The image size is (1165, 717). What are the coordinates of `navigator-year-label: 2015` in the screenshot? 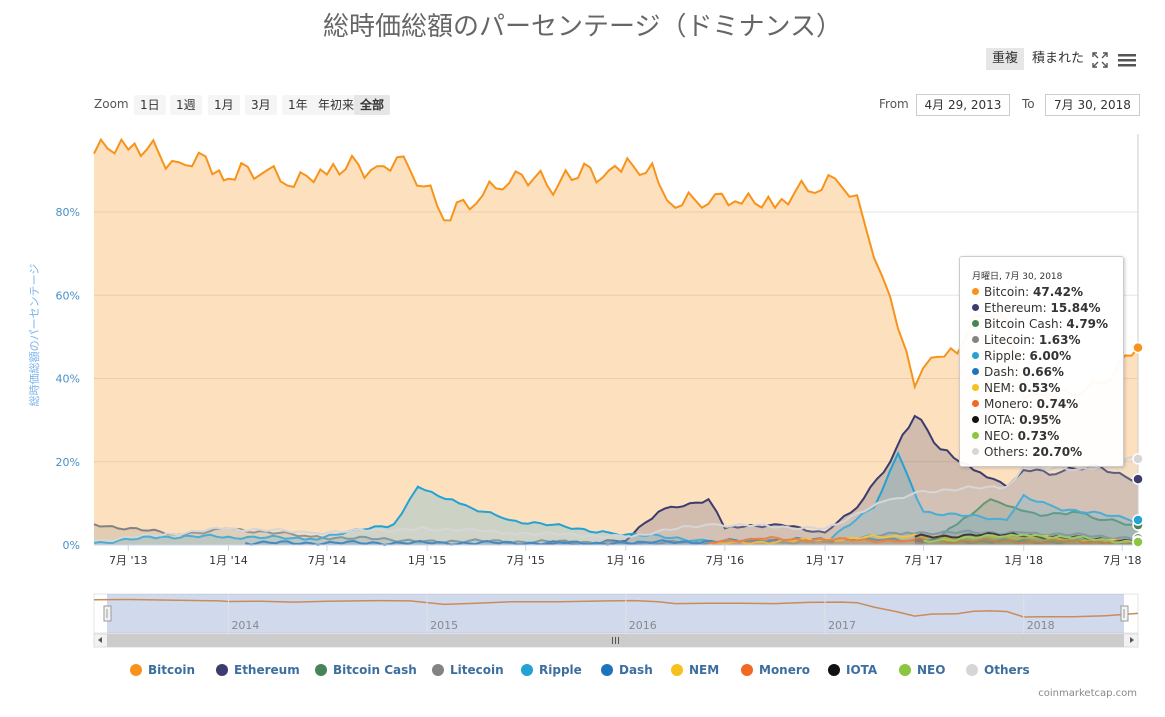 It's located at (444, 625).